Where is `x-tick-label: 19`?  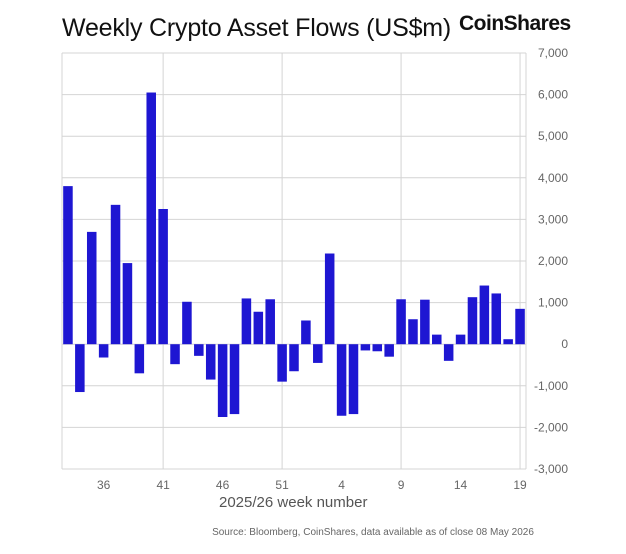
x-tick-label: 19 is located at coordinates (520, 485).